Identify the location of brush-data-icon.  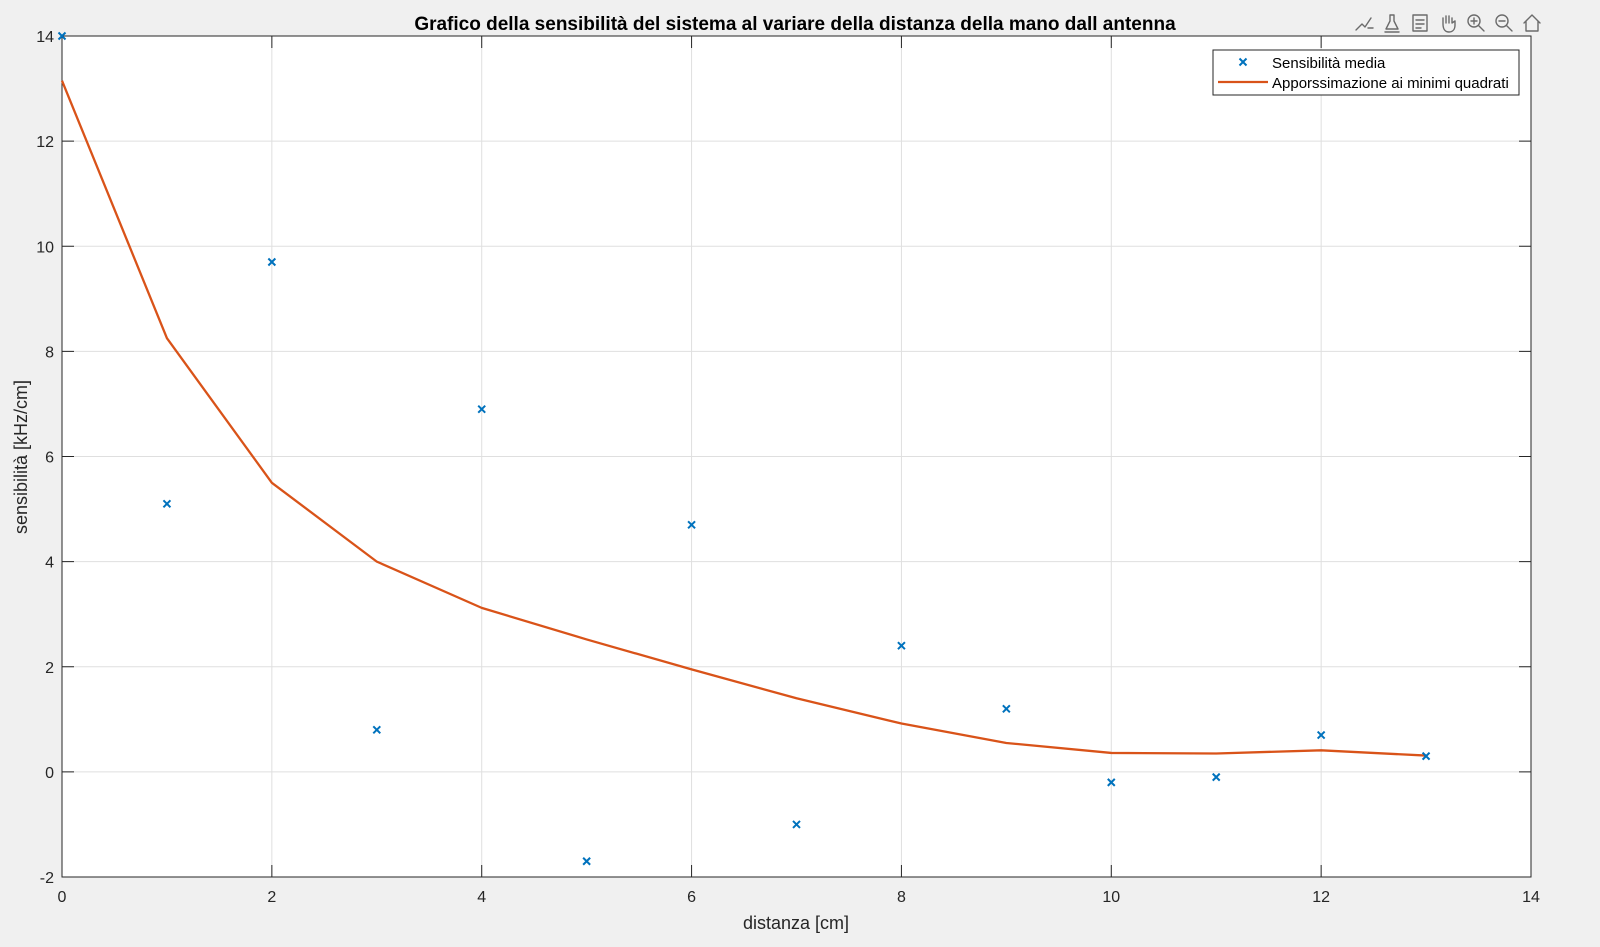
(1364, 23).